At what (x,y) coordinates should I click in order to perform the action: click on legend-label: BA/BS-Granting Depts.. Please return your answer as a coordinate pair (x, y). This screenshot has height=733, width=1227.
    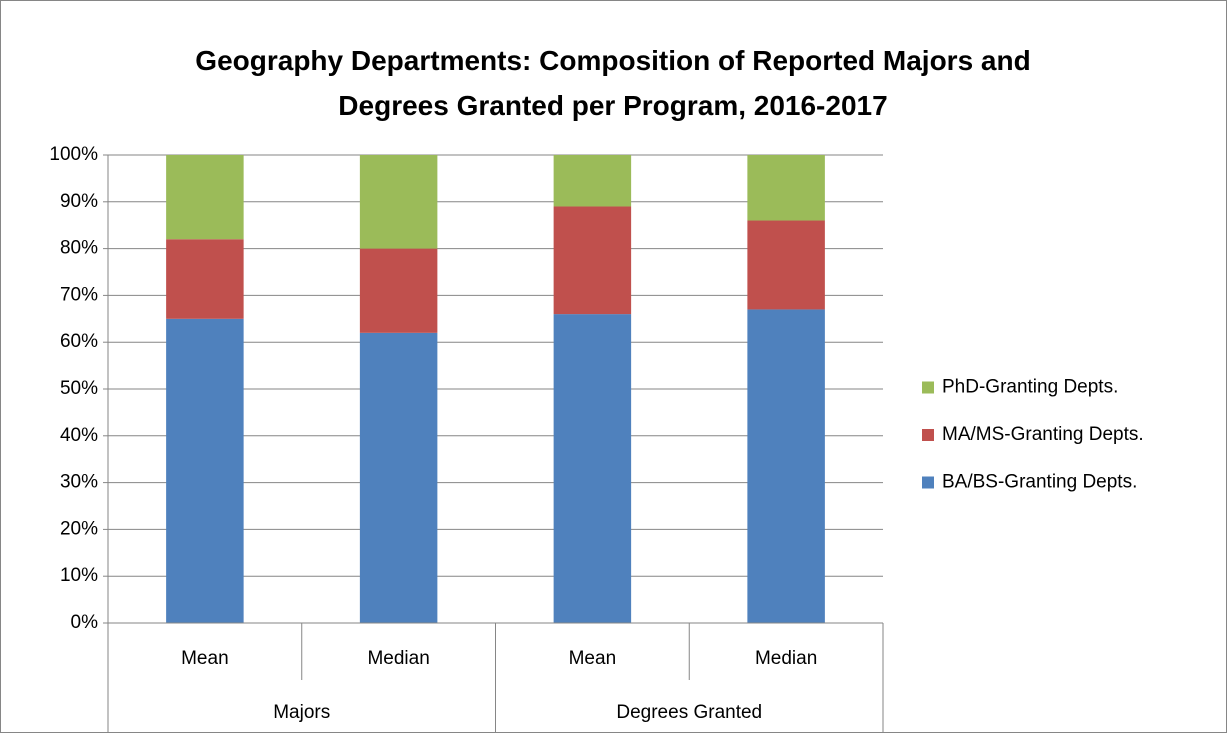
    Looking at the image, I should click on (1039, 482).